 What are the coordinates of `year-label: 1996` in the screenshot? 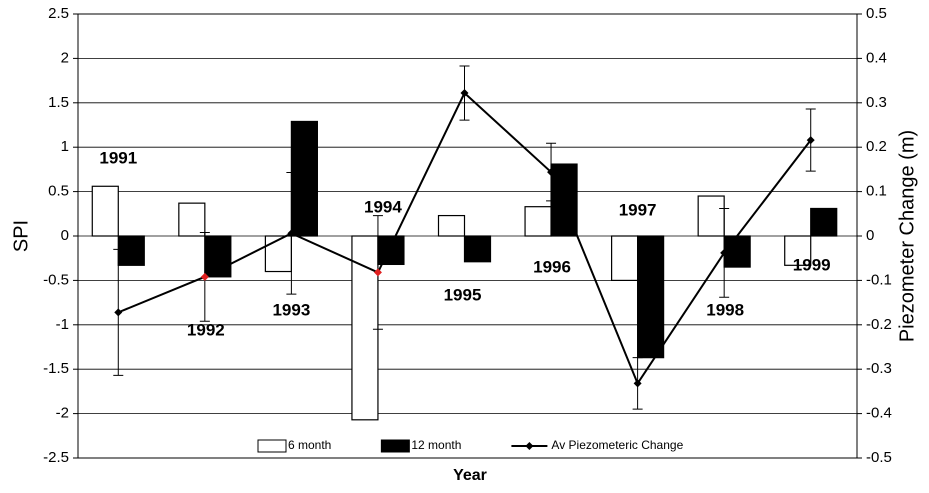 It's located at (552, 266).